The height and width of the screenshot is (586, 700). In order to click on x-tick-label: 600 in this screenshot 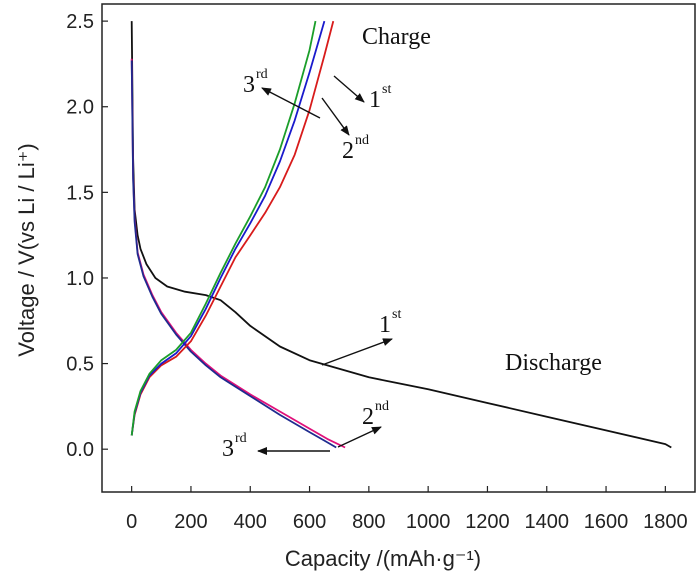, I will do `click(309, 522)`.